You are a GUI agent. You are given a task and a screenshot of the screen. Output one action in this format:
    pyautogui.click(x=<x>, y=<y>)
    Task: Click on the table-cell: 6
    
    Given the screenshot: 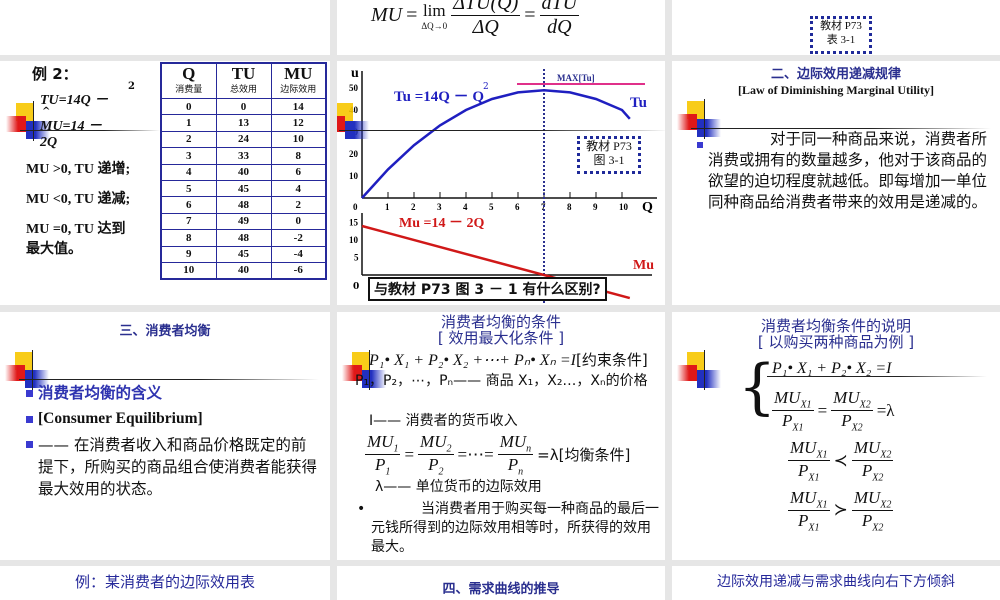 What is the action you would take?
    pyautogui.click(x=188, y=205)
    